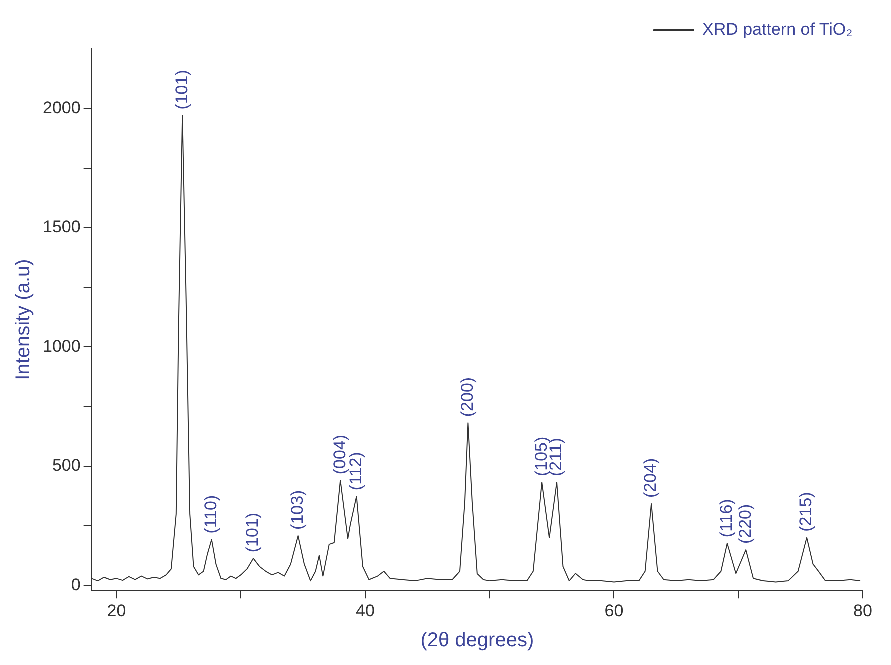 The height and width of the screenshot is (665, 891). I want to click on y-tick-label: 2000, so click(61, 108).